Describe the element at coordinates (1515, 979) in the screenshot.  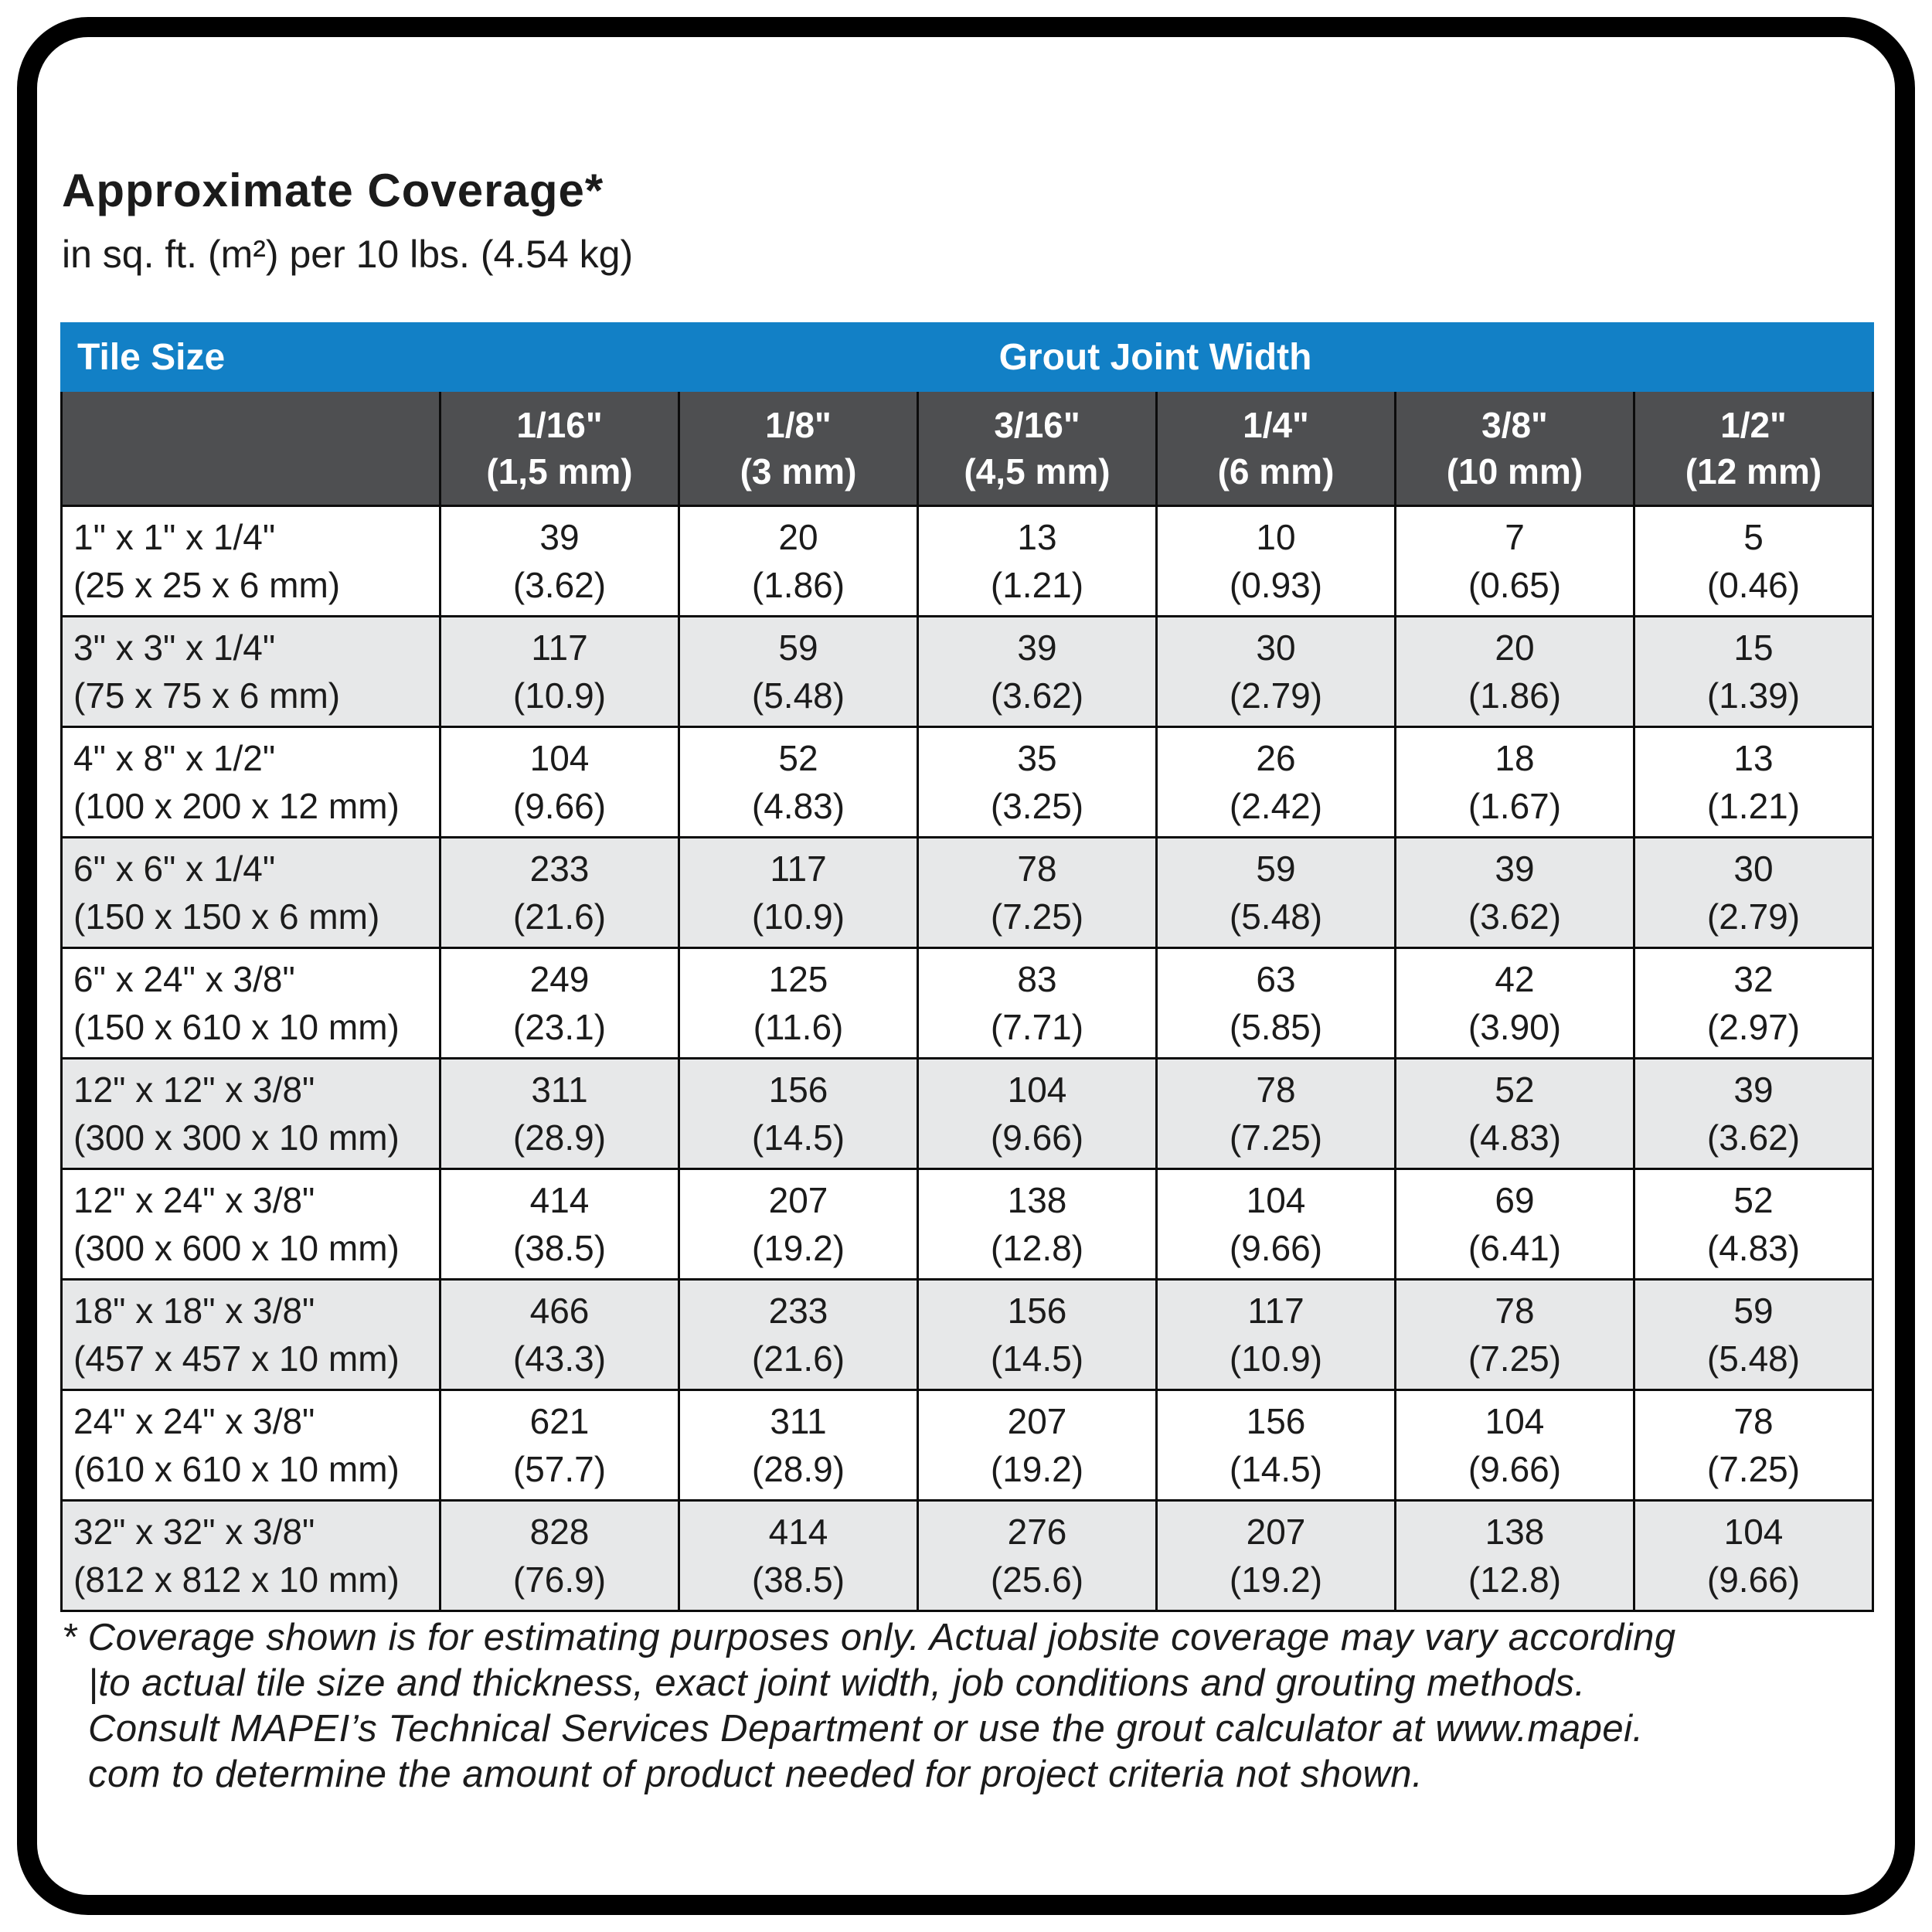
I see `coverage-sqft: 42` at that location.